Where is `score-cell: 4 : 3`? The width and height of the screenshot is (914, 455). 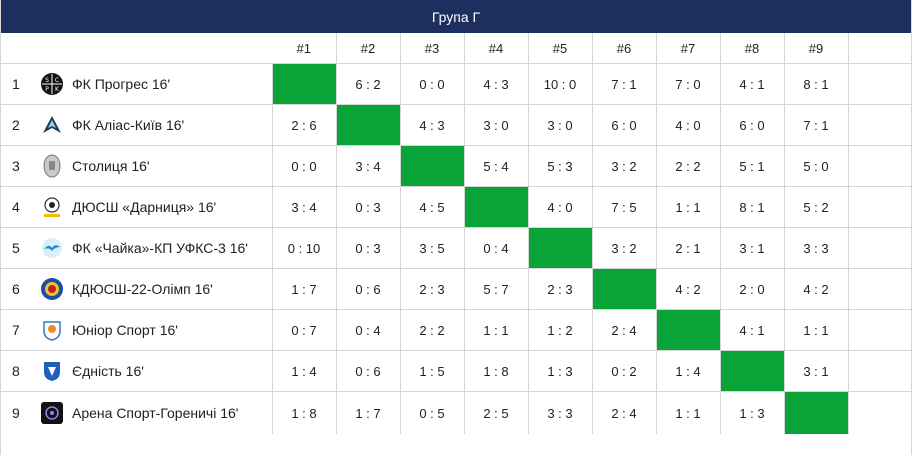 score-cell: 4 : 3 is located at coordinates (496, 84).